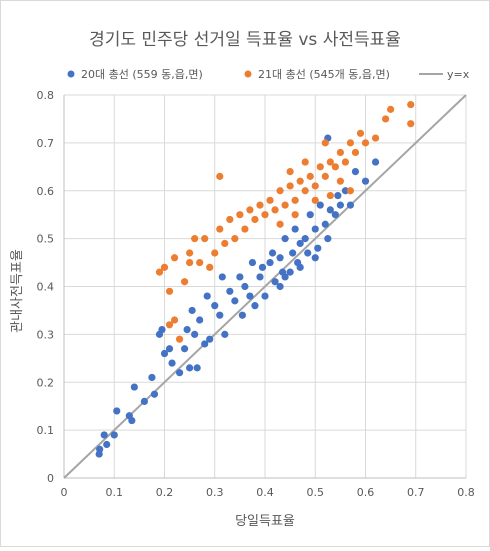 Image resolution: width=490 pixels, height=551 pixels. What do you see at coordinates (265, 521) in the screenshot?
I see `x-axis-title: 당일득표율` at bounding box center [265, 521].